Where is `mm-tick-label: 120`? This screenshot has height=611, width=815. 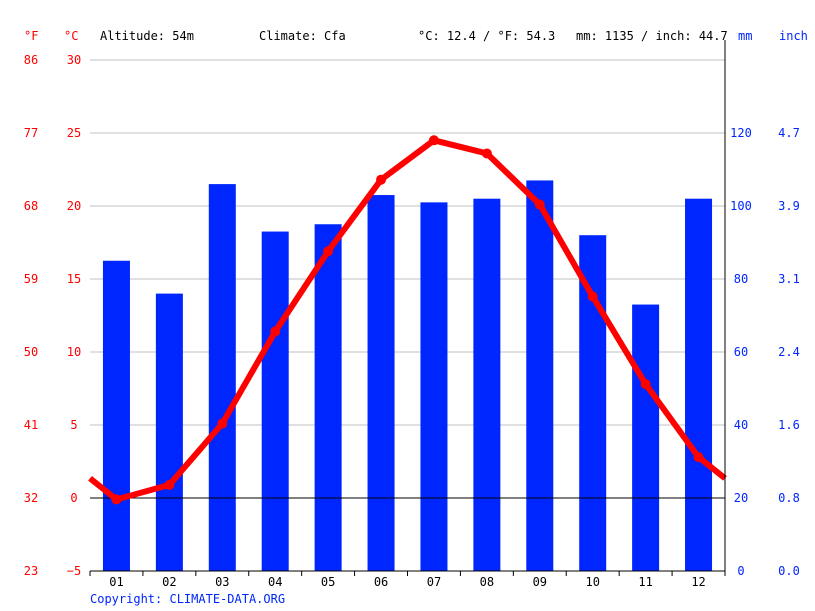 mm-tick-label: 120 is located at coordinates (741, 133).